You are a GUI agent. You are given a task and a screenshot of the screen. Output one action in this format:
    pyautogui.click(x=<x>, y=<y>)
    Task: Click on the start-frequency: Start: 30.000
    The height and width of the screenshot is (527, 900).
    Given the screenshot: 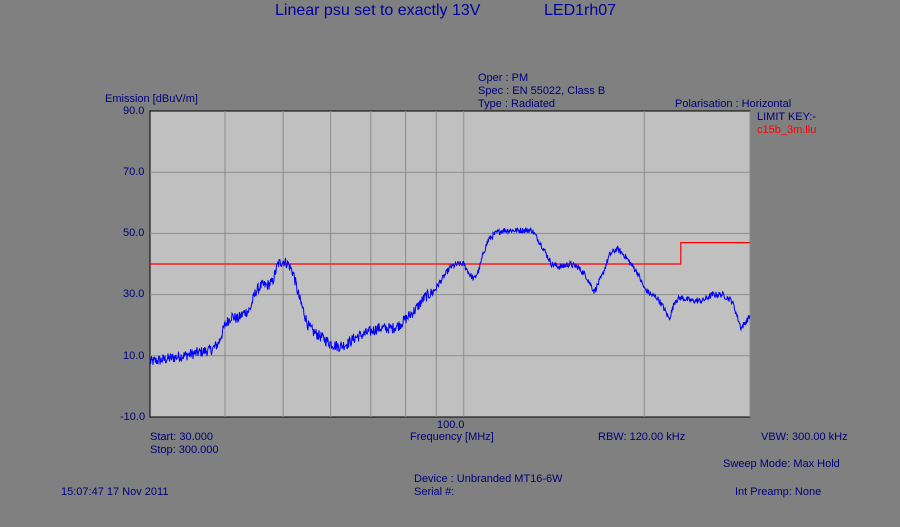 What is the action you would take?
    pyautogui.click(x=181, y=437)
    